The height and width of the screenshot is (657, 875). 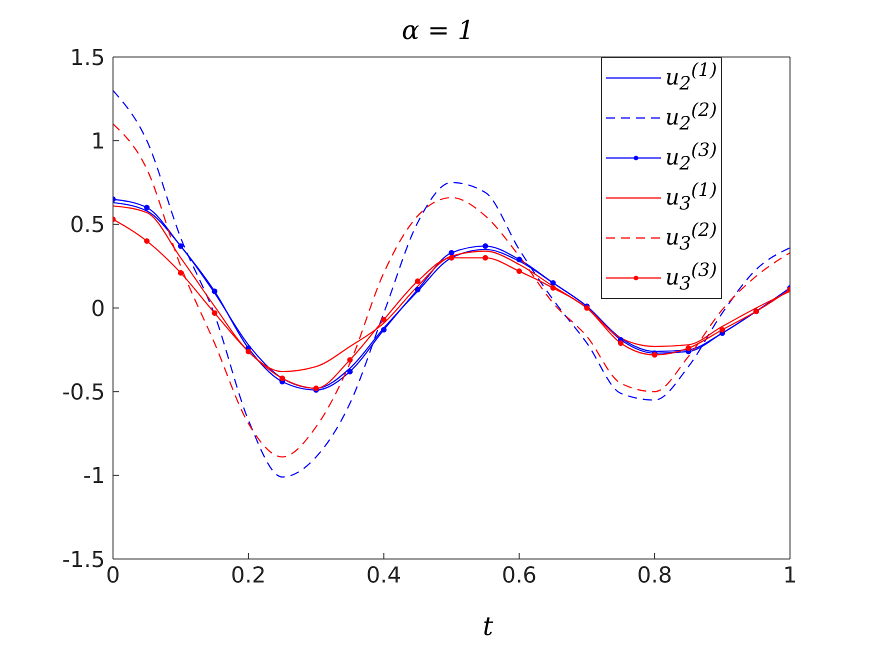 What do you see at coordinates (87, 58) in the screenshot?
I see `y-tick-label: 1.5` at bounding box center [87, 58].